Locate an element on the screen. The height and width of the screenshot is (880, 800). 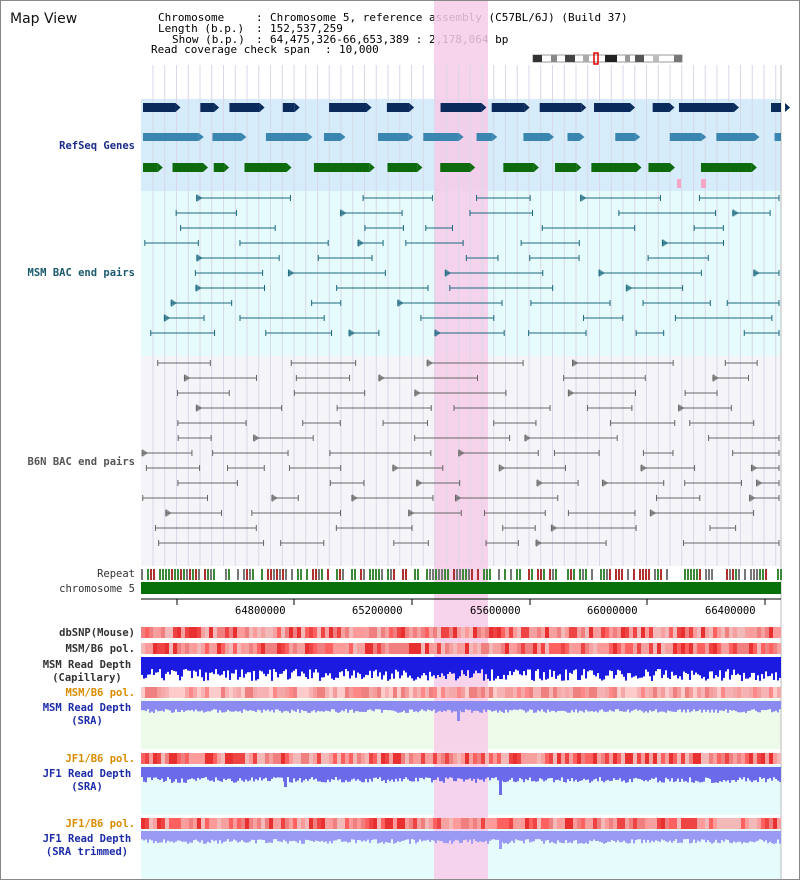
length-label: Length (b.p.) is located at coordinates (201, 28).